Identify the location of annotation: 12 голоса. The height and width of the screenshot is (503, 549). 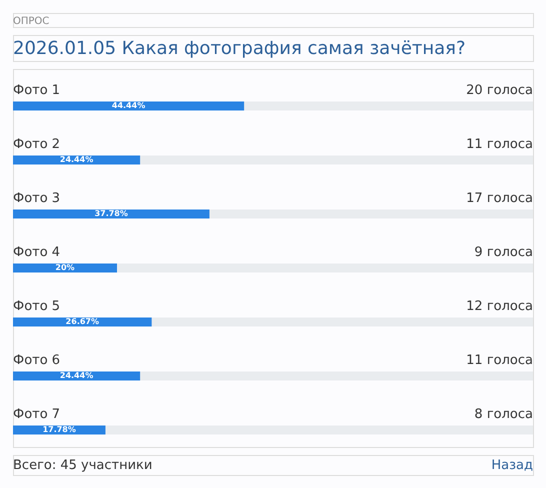
(499, 306).